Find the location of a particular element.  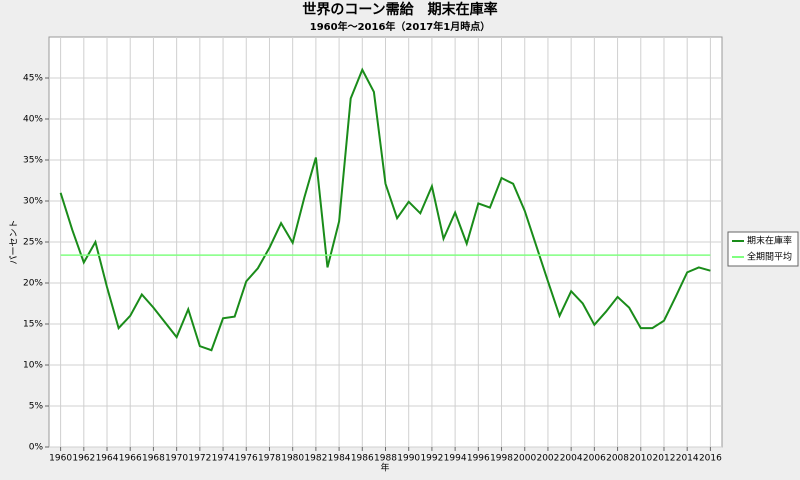

x-tick-label: 1994 is located at coordinates (455, 459).